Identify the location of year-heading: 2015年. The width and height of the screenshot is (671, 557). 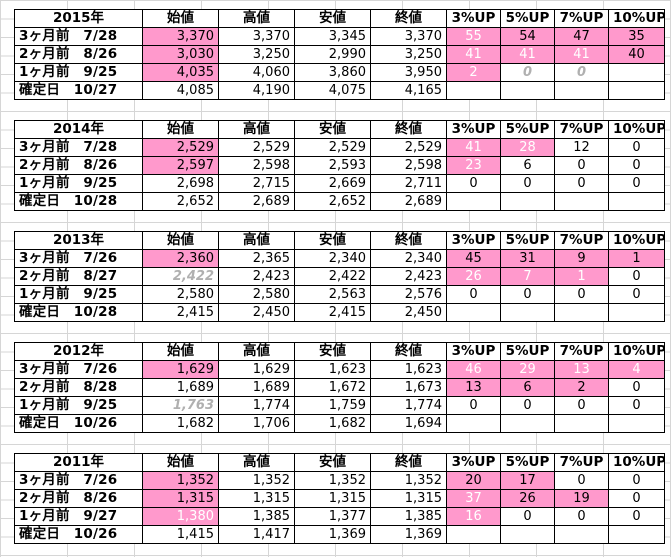
(78, 18).